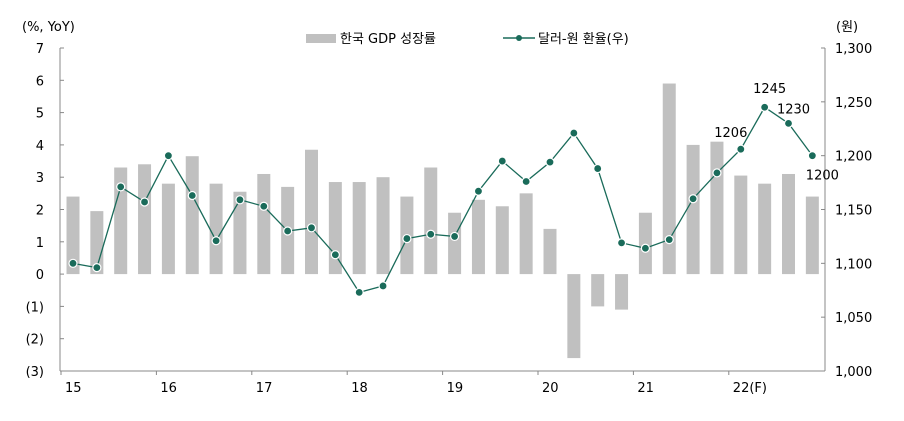 Image resolution: width=904 pixels, height=421 pixels. Describe the element at coordinates (40, 211) in the screenshot. I see `left-tick-label: 2` at that location.